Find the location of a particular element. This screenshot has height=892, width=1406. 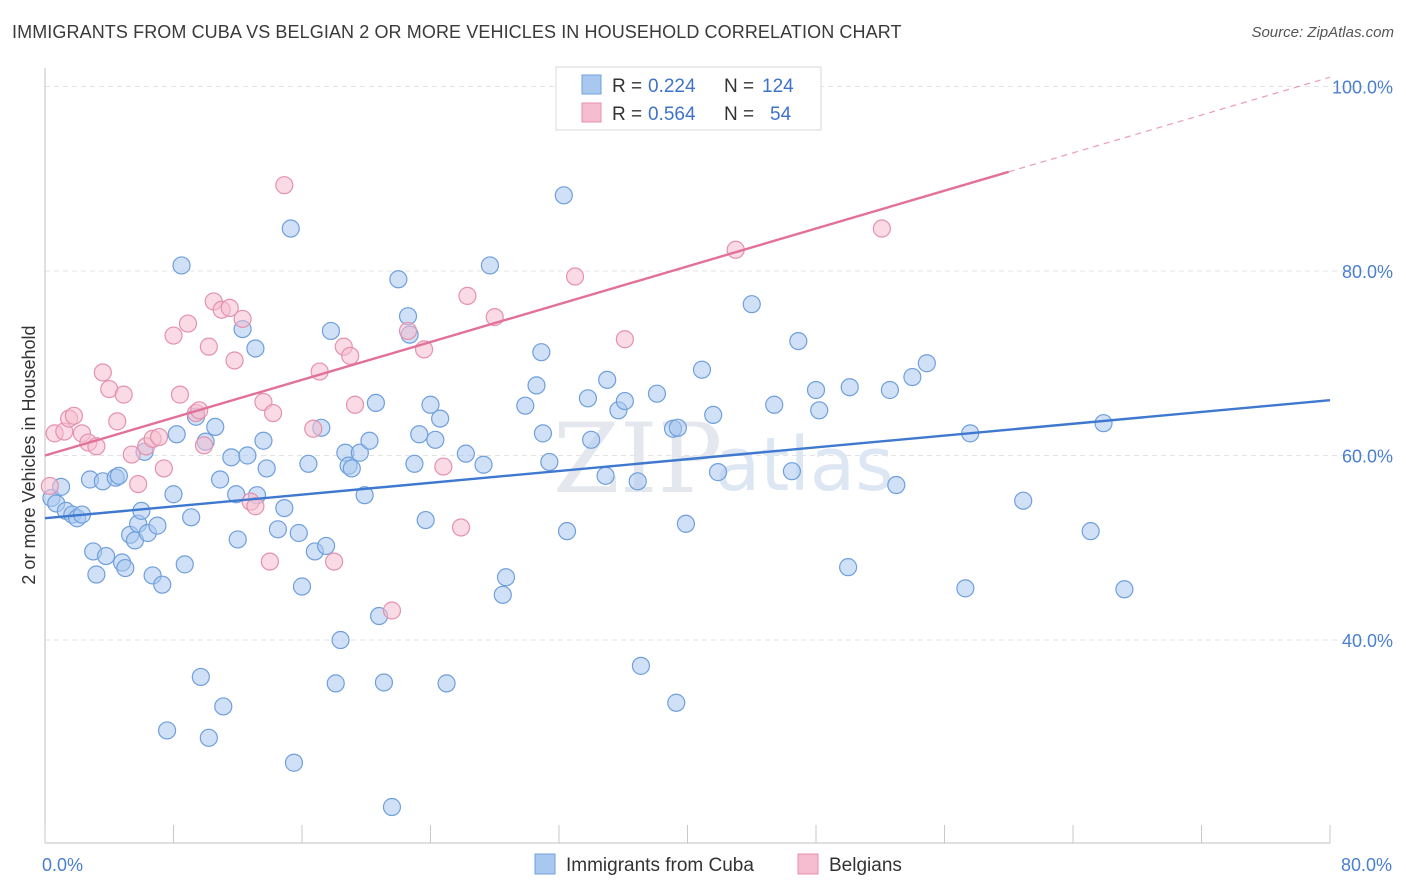

legend-n-value-belgians: 54 is located at coordinates (781, 114).